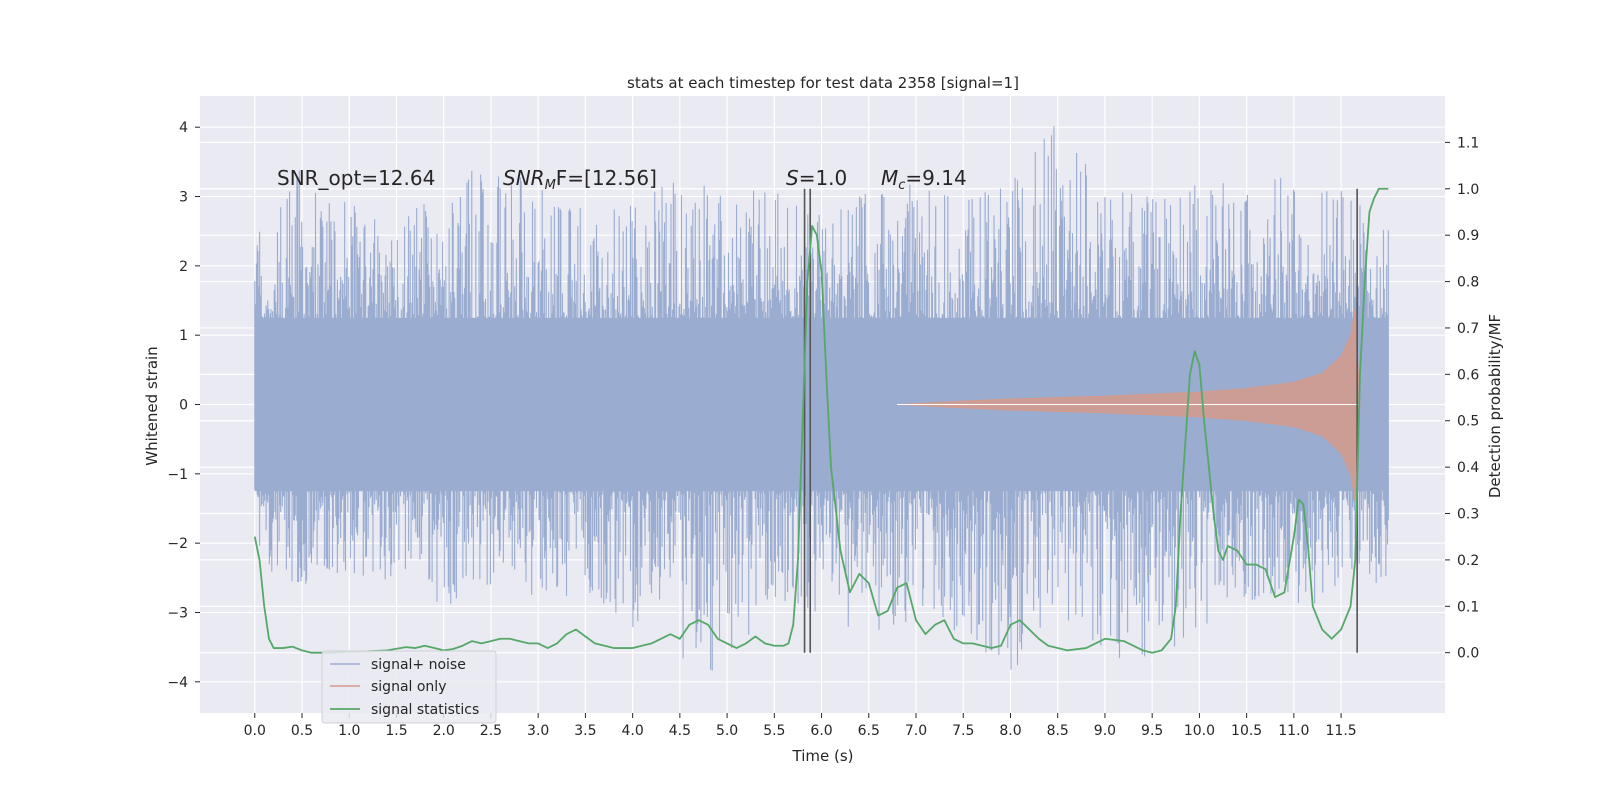 This screenshot has width=1600, height=800. Describe the element at coordinates (1468, 143) in the screenshot. I see `y-right-tick-label: 1.1` at that location.